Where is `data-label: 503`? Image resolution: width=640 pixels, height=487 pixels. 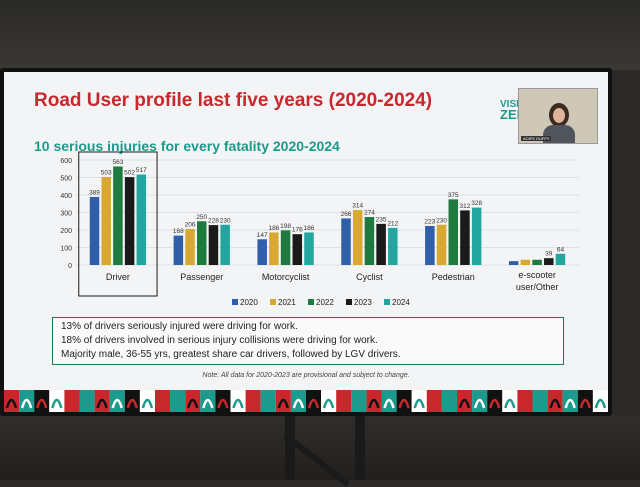 data-label: 503 is located at coordinates (106, 172).